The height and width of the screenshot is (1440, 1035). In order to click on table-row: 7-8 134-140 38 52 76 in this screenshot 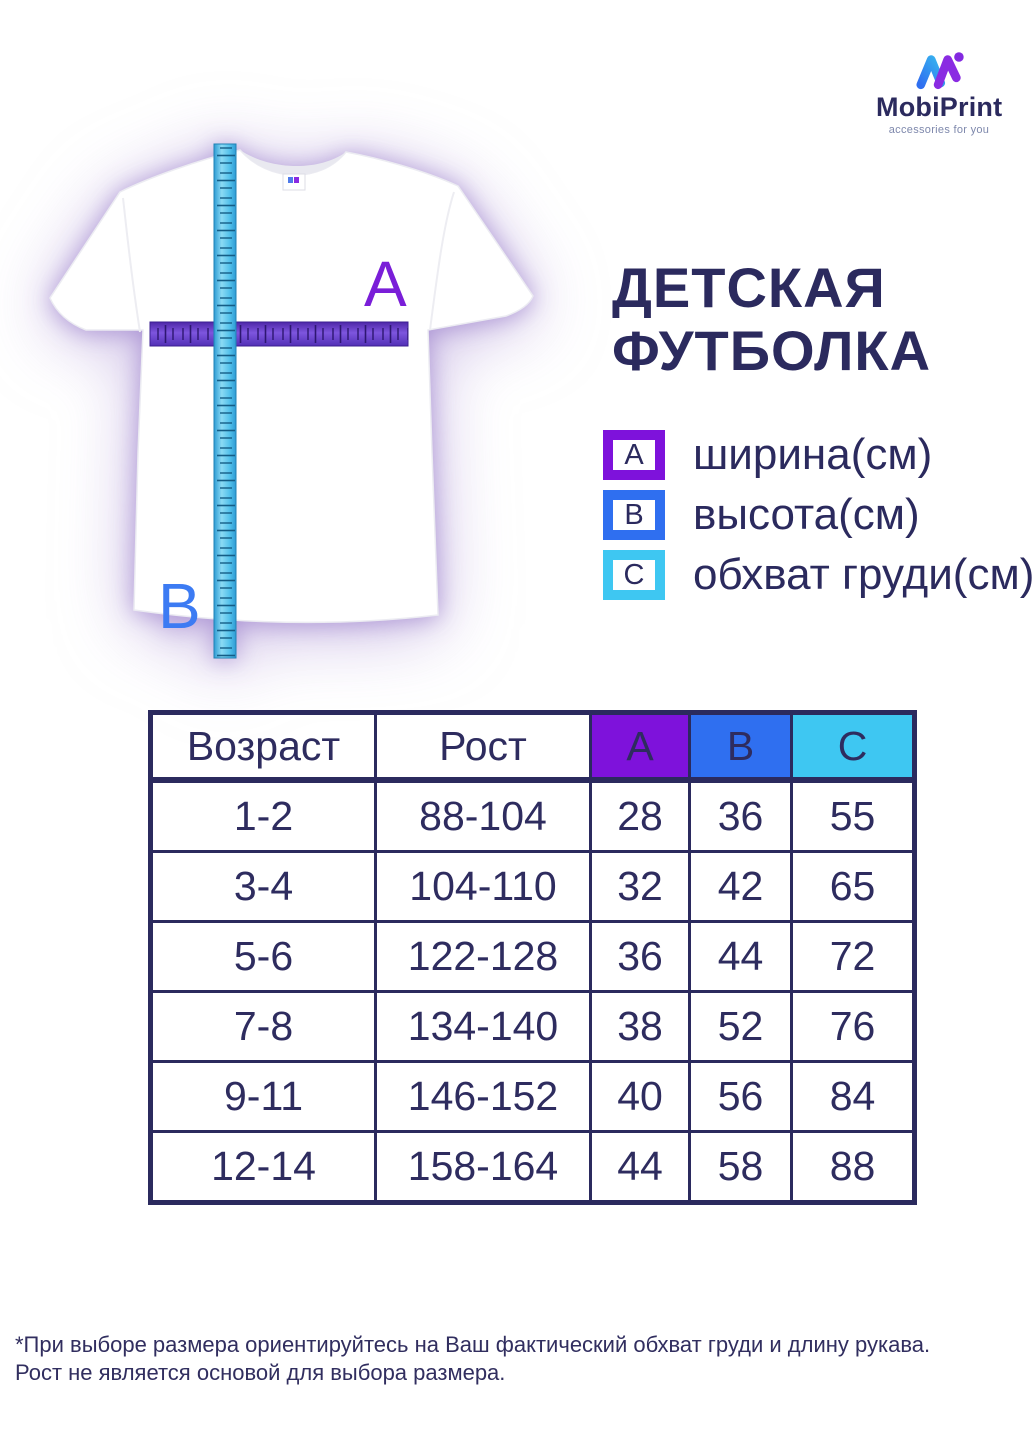, I will do `click(532, 1026)`.